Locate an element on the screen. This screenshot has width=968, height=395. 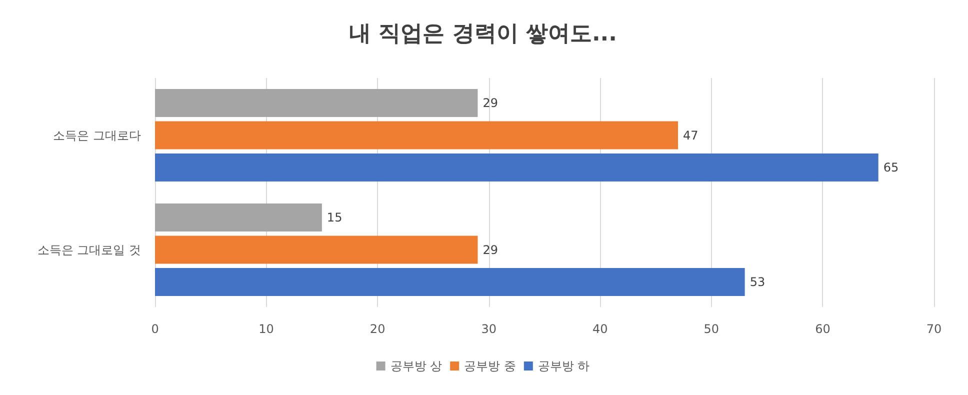
x-tick-label: 0 is located at coordinates (155, 329).